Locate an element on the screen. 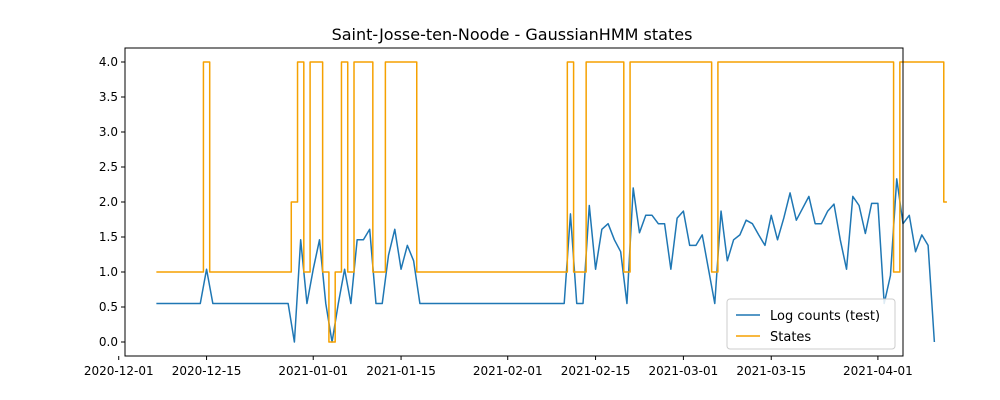  x-tick-label: 2020-12-15 is located at coordinates (207, 371).